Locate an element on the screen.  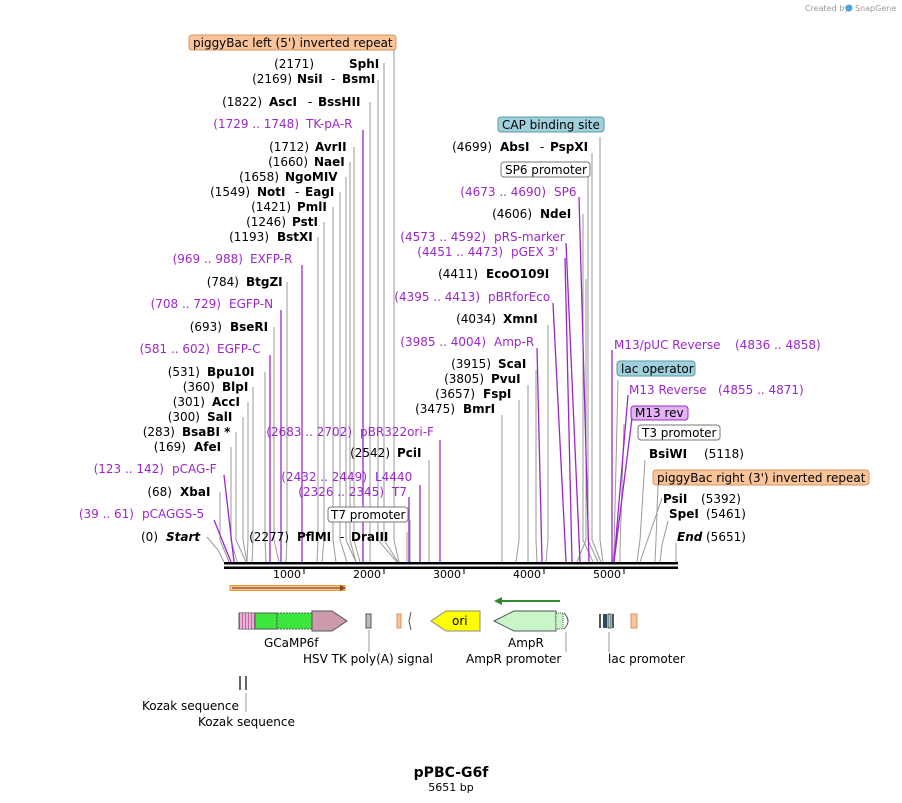
t7-promoter-box is located at coordinates (368, 514).